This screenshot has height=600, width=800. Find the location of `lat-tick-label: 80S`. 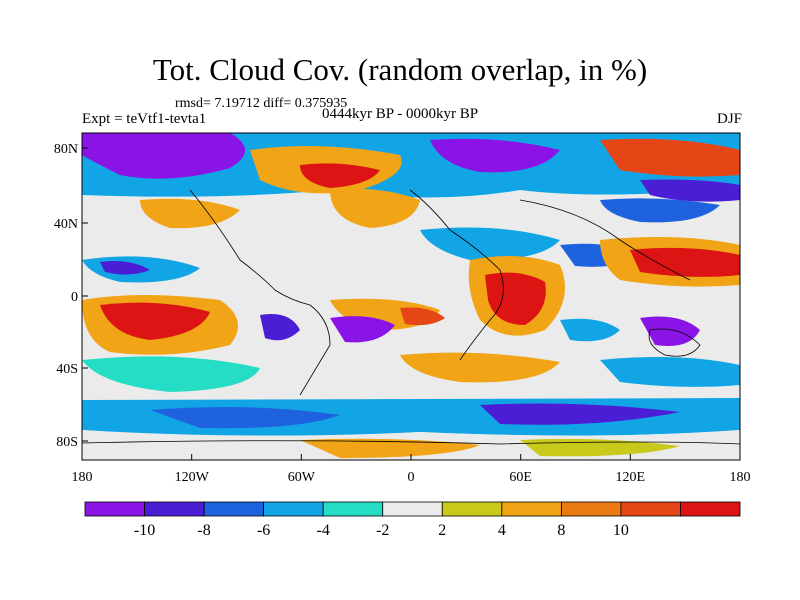

lat-tick-label: 80S is located at coordinates (67, 442).